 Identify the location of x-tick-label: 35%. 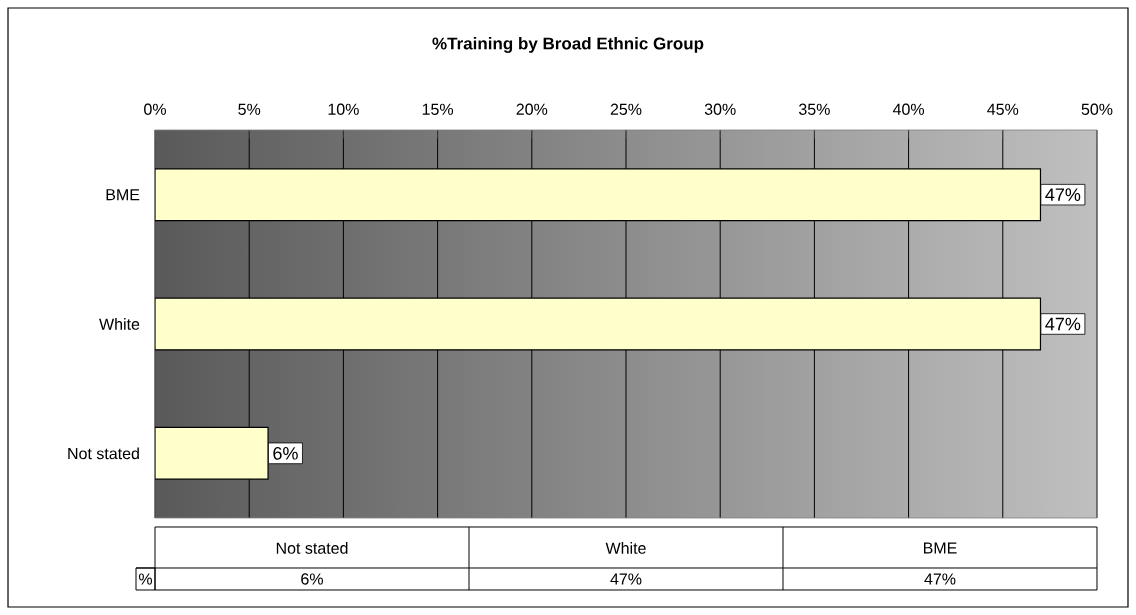
(814, 109).